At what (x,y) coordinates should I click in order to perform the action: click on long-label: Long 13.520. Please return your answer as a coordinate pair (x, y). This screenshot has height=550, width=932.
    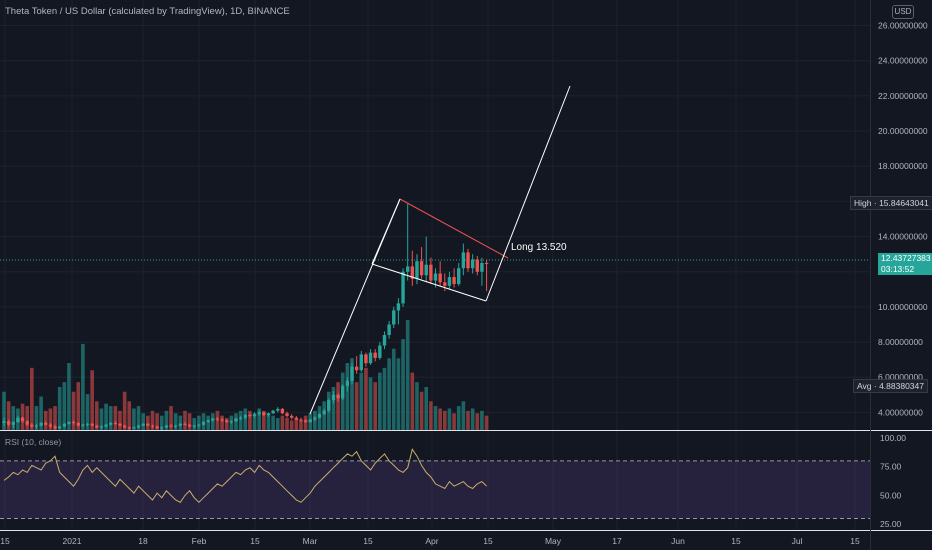
    Looking at the image, I should click on (539, 247).